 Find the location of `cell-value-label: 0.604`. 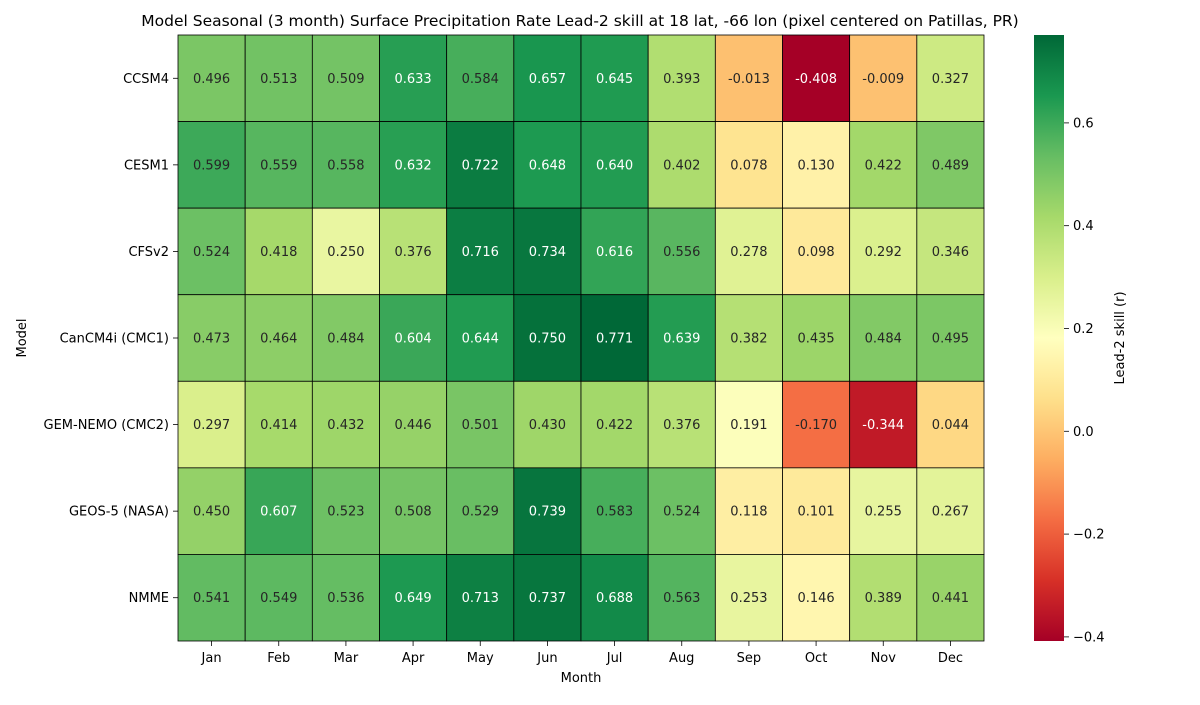

cell-value-label: 0.604 is located at coordinates (412, 339).